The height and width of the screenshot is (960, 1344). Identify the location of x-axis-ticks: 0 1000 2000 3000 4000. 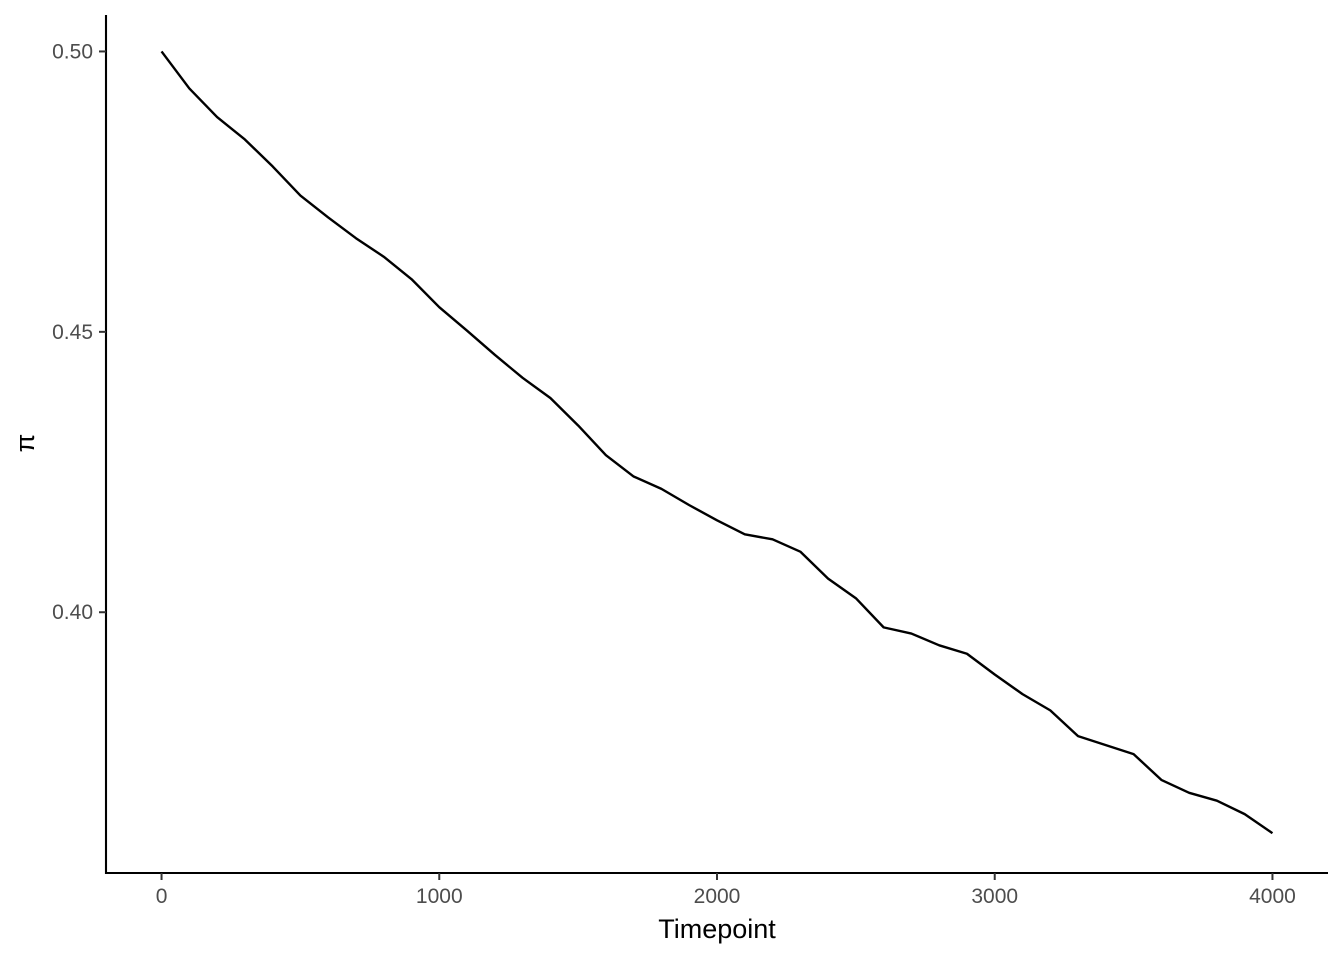
(726, 890).